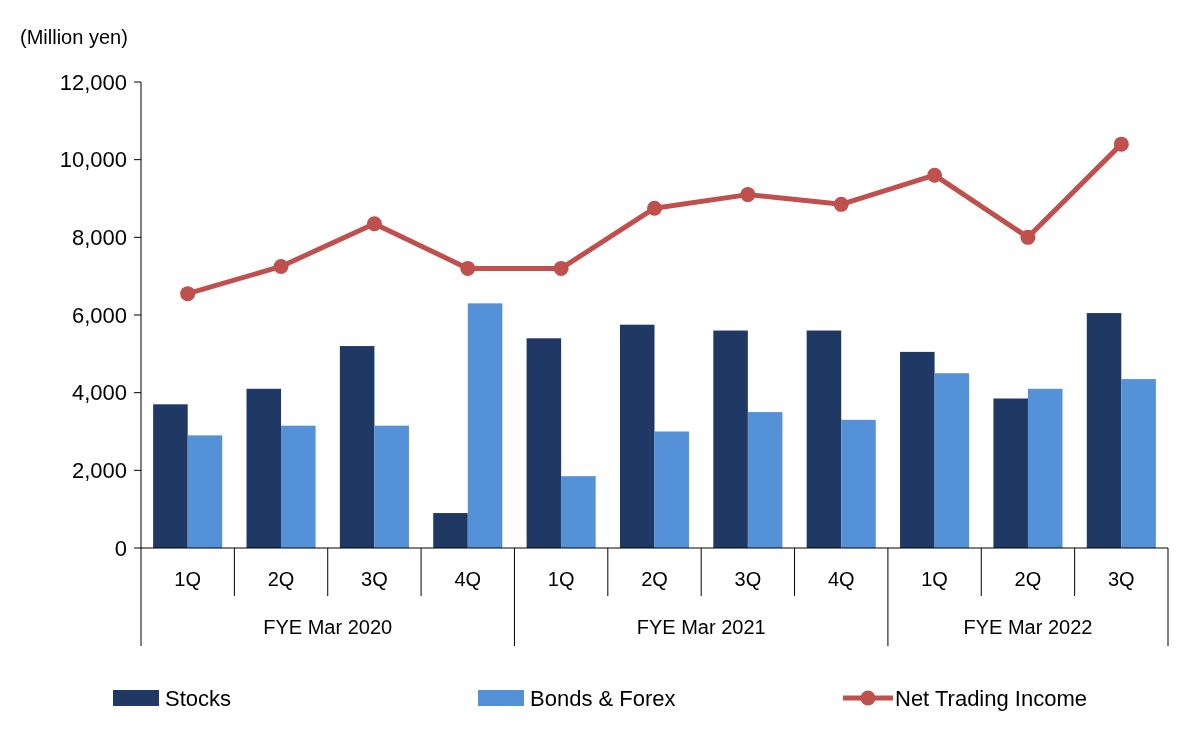 This screenshot has width=1189, height=731. I want to click on legend-label: Bonds & Forex, so click(603, 698).